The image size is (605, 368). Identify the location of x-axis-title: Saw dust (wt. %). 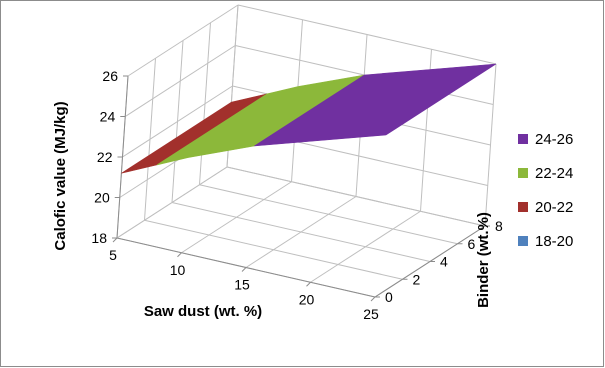
(203, 311).